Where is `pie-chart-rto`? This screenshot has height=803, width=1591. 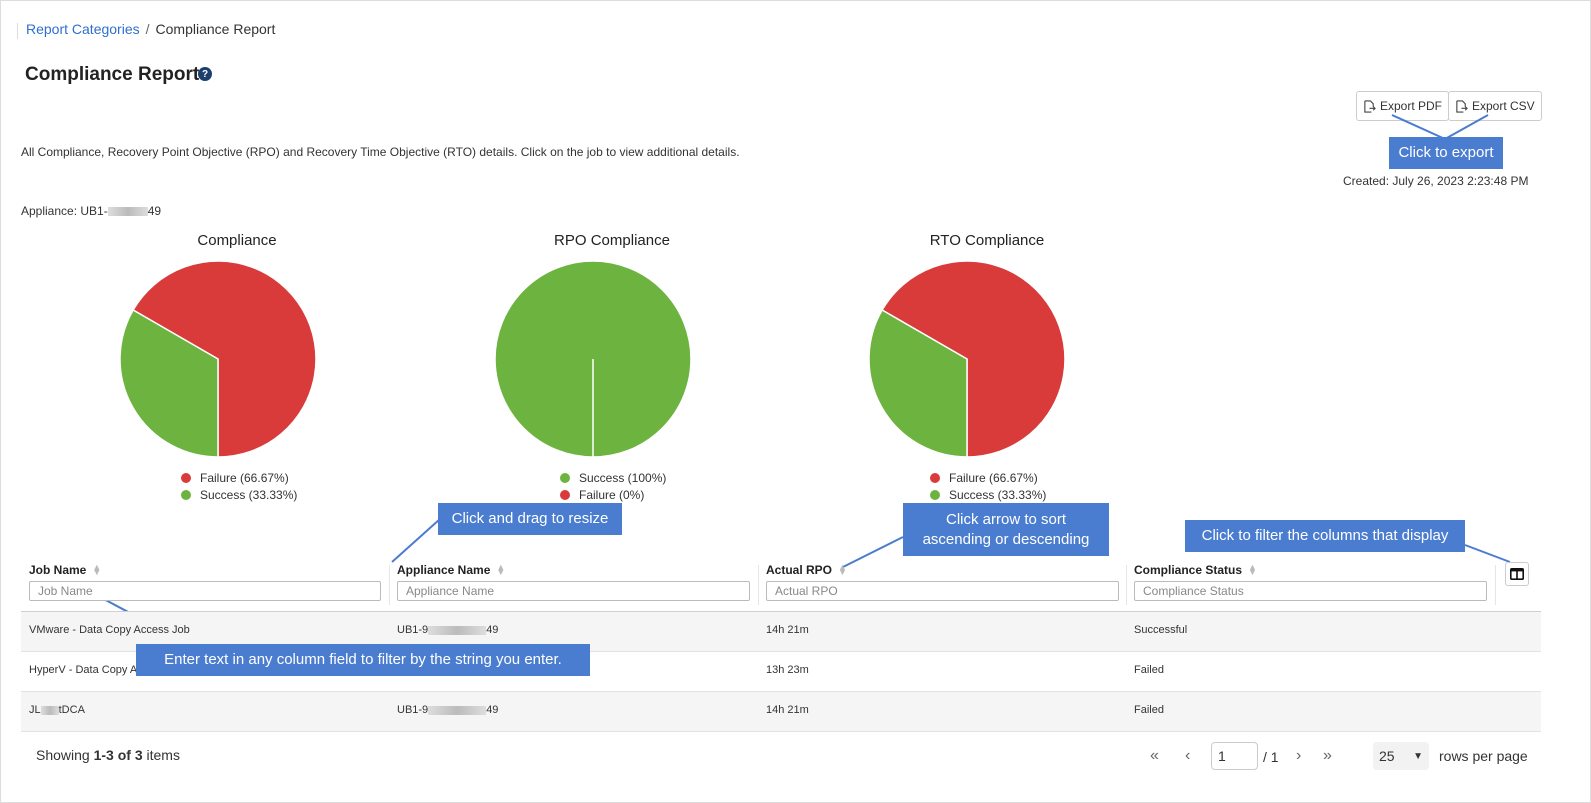
pie-chart-rto is located at coordinates (967, 359).